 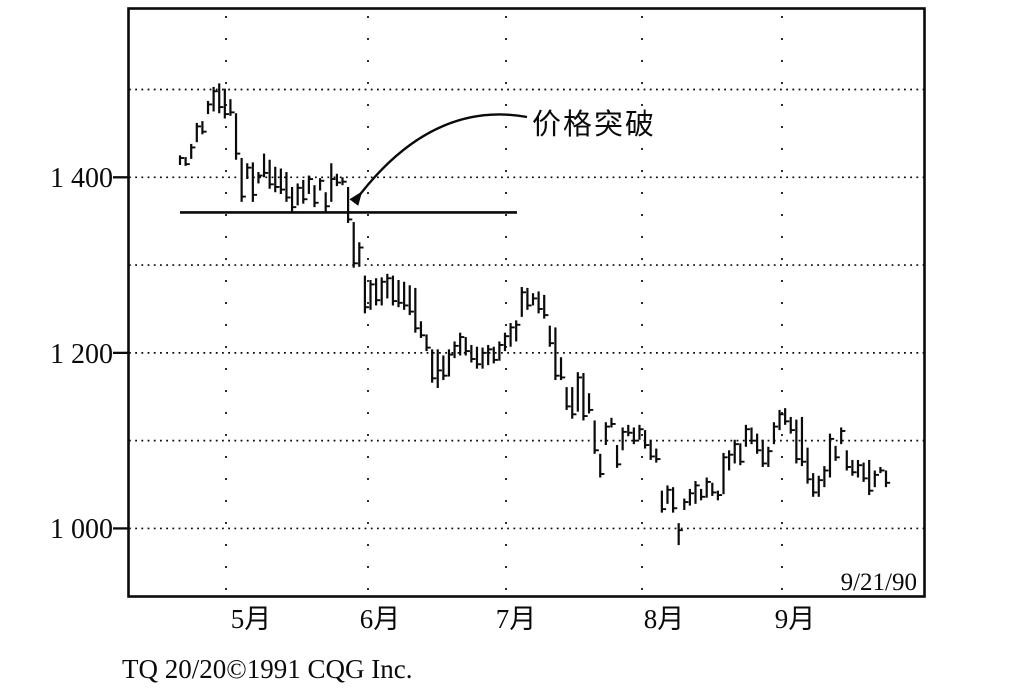 I want to click on month-label-aug: 8月, so click(x=664, y=619).